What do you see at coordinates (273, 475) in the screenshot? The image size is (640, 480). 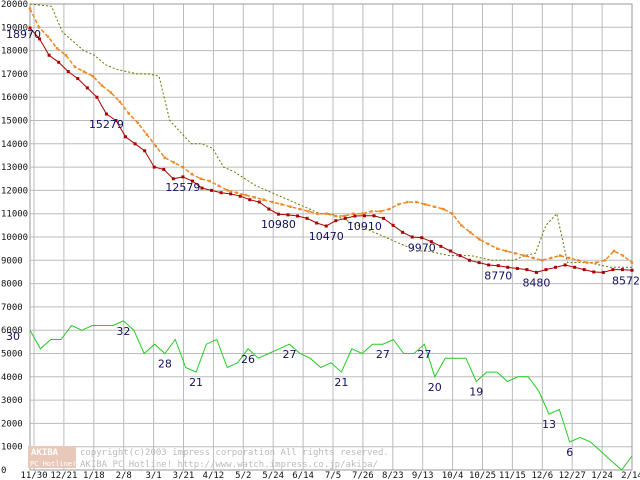 I see `x-tick-label: 5/24` at bounding box center [273, 475].